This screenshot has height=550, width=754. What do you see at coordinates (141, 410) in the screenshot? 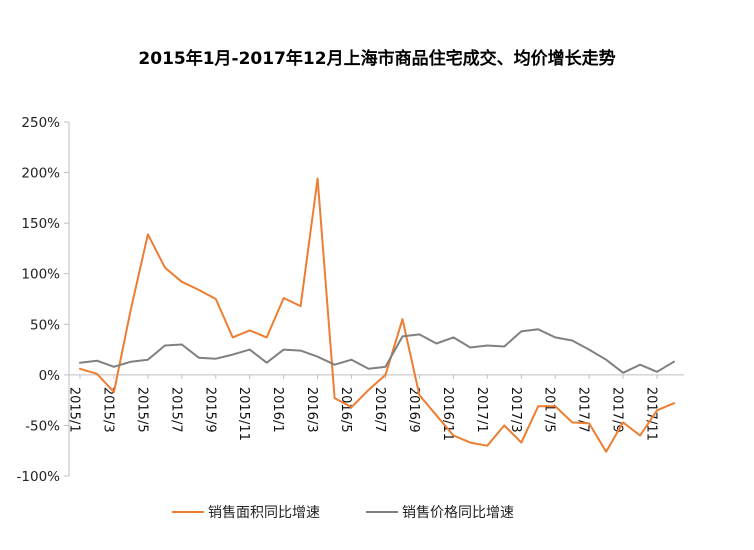
I see `x-tick-label: 2015/5` at bounding box center [141, 410].